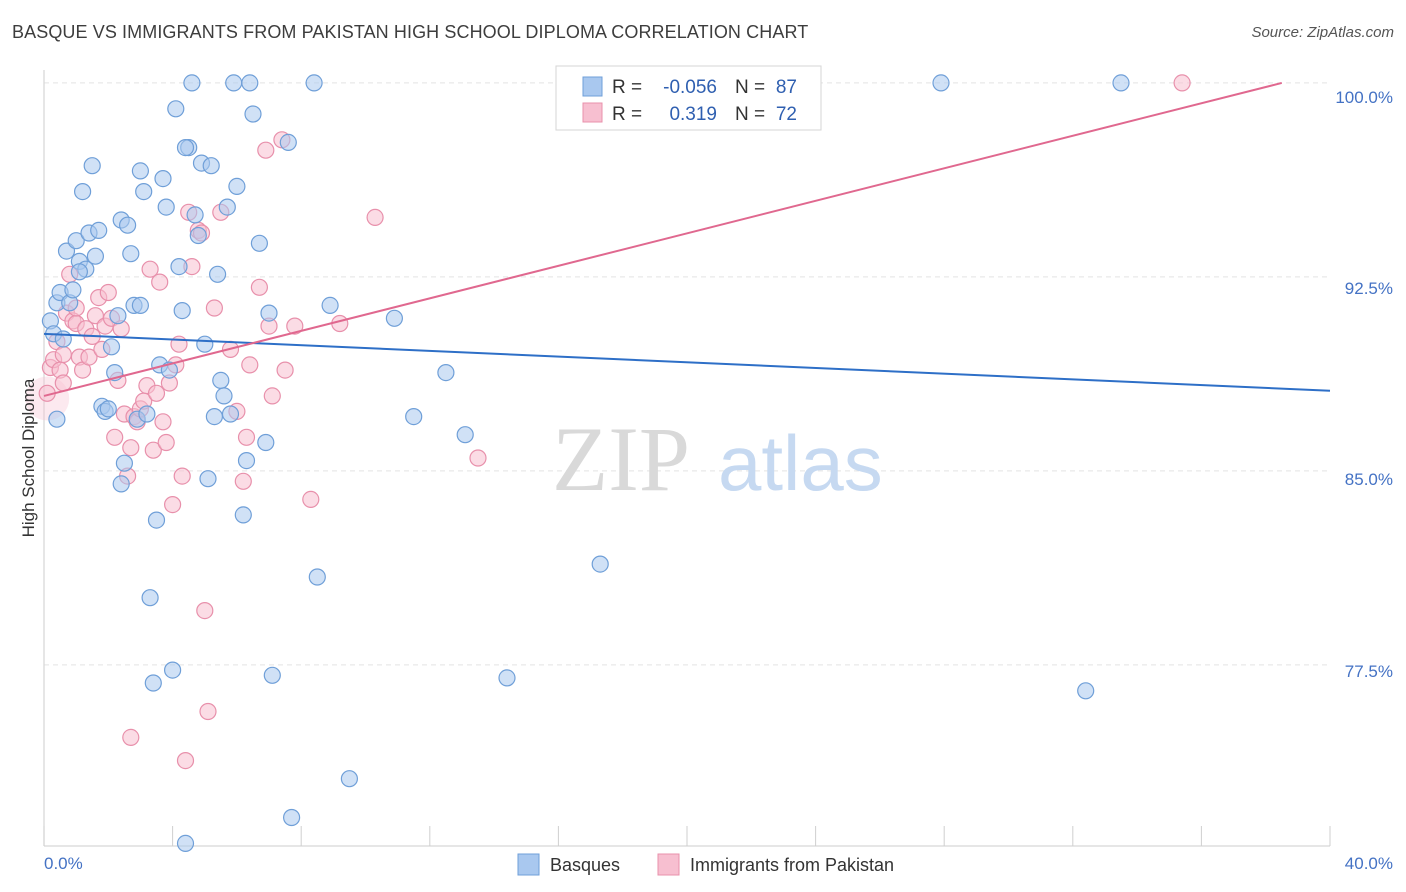  What do you see at coordinates (63, 863) in the screenshot?
I see `x-tick-label-min: 0.0%` at bounding box center [63, 863].